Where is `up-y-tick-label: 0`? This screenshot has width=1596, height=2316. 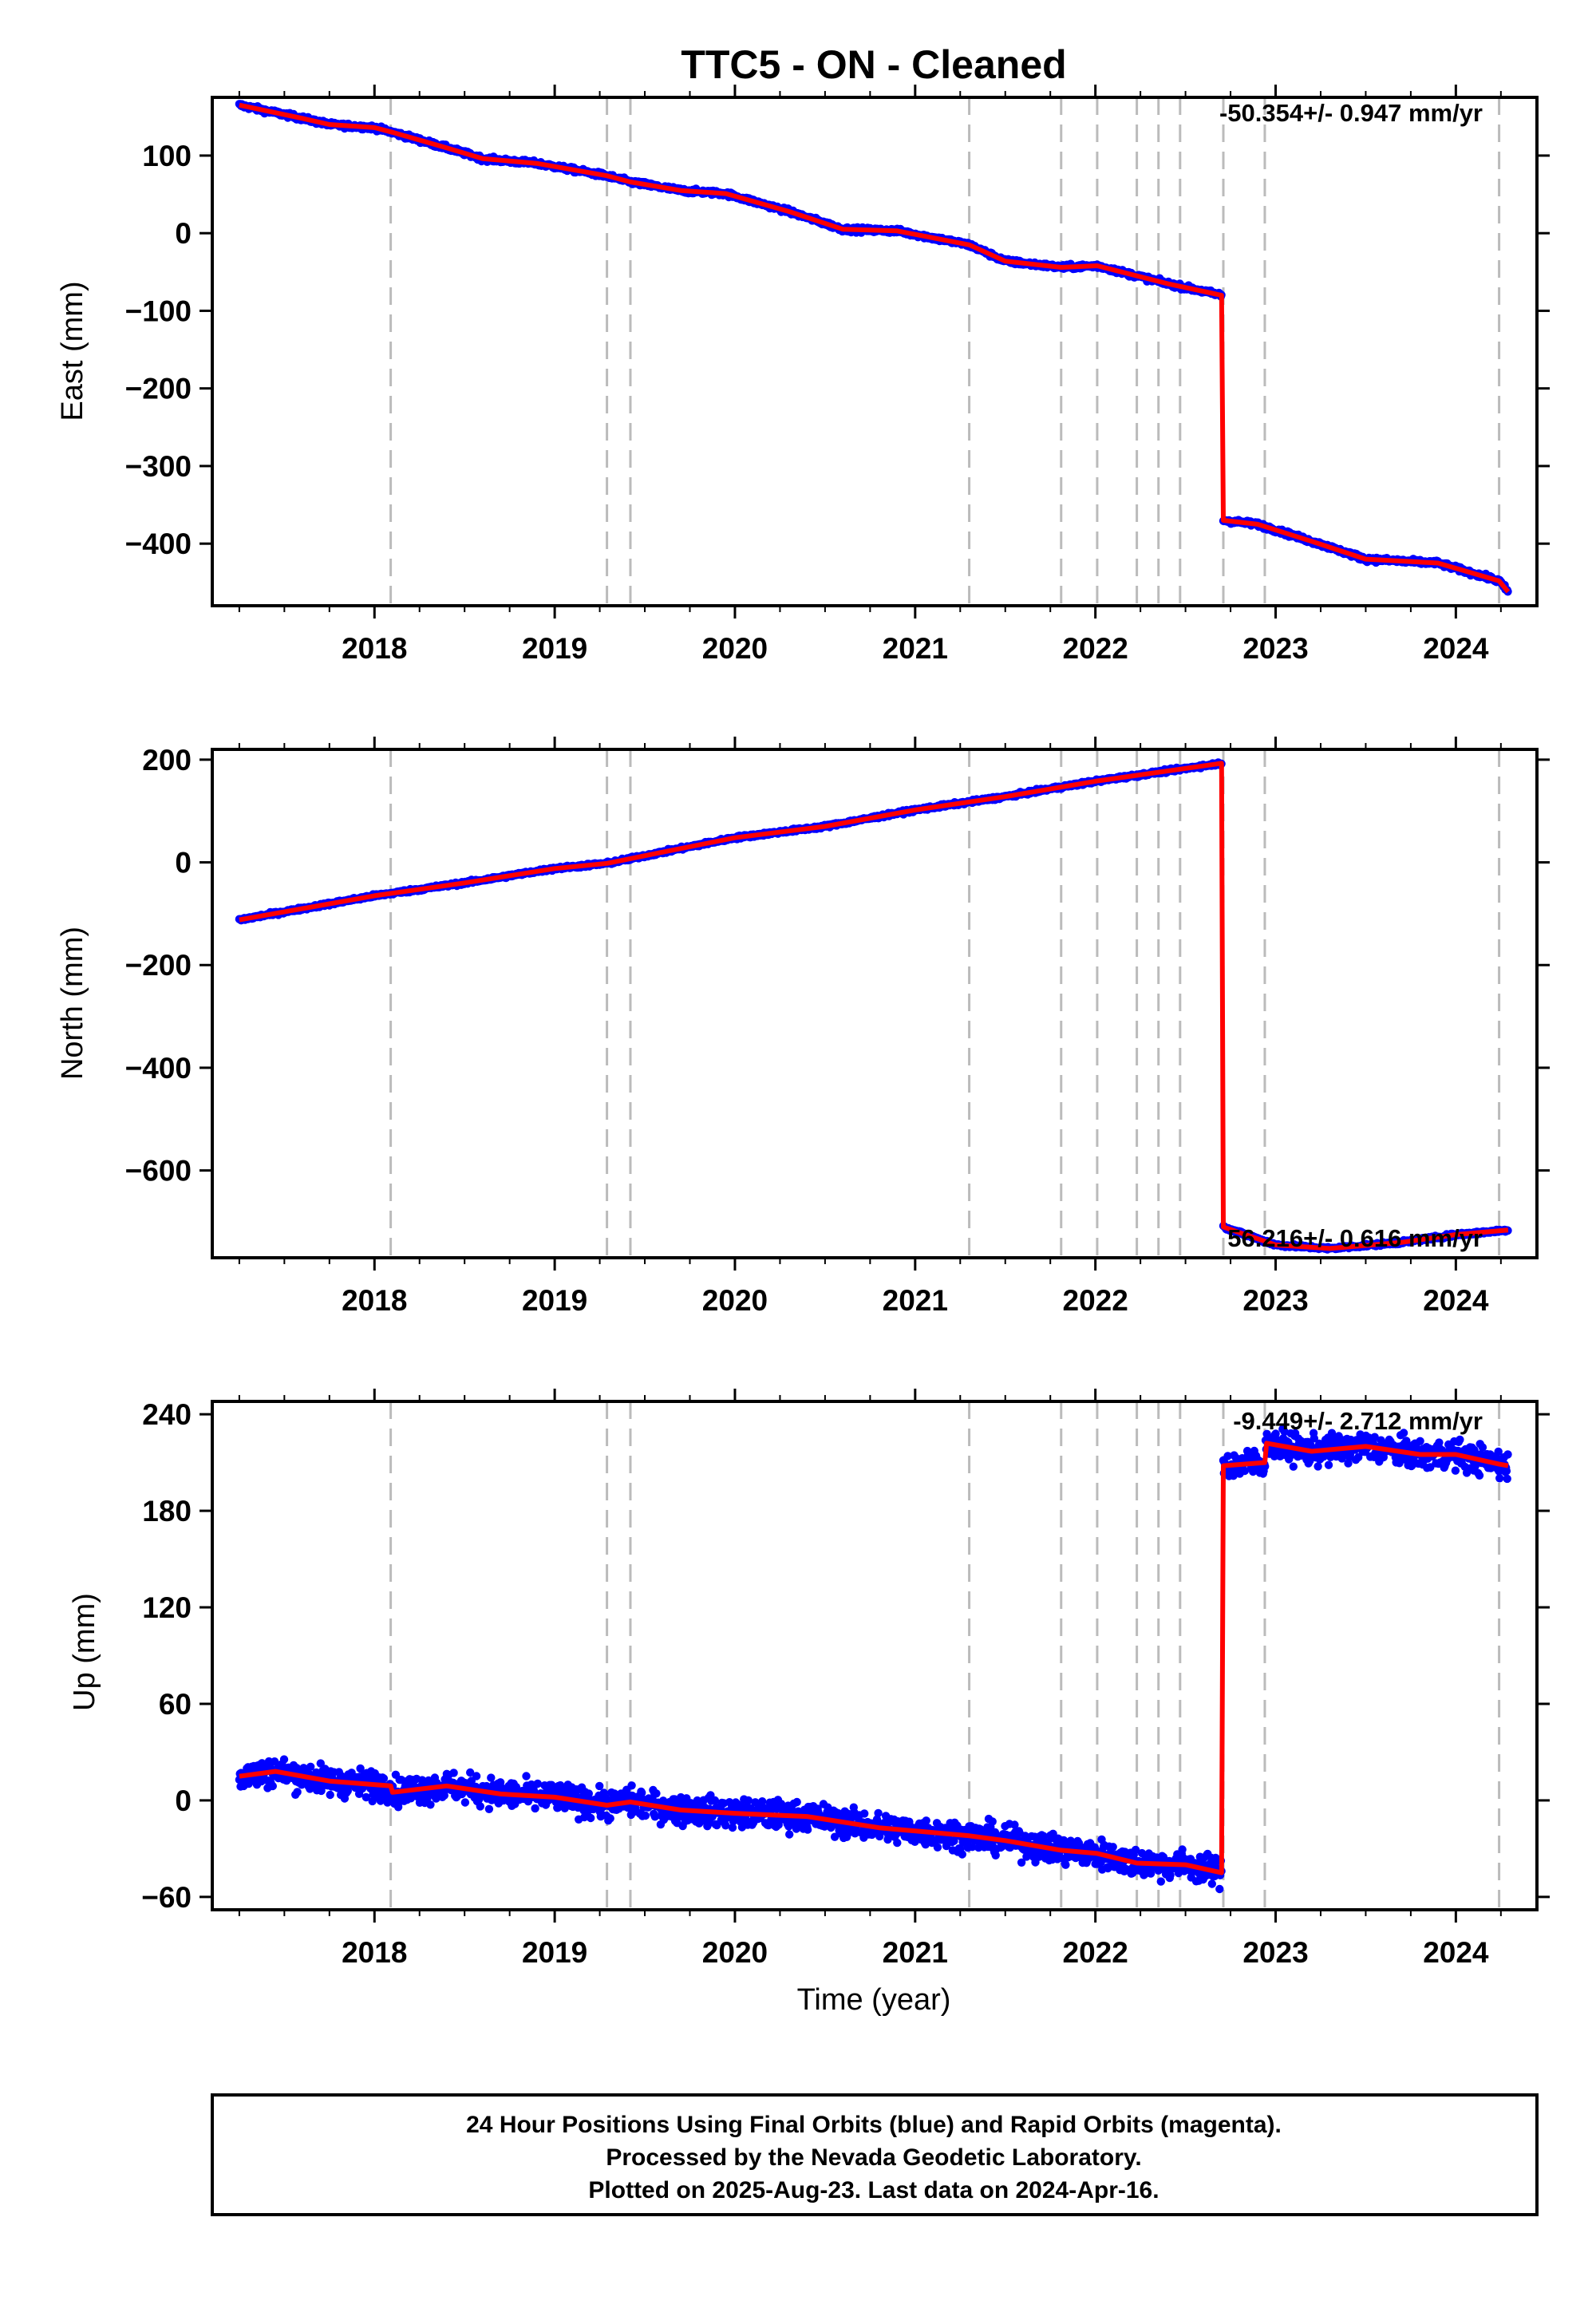 up-y-tick-label: 0 is located at coordinates (183, 1800).